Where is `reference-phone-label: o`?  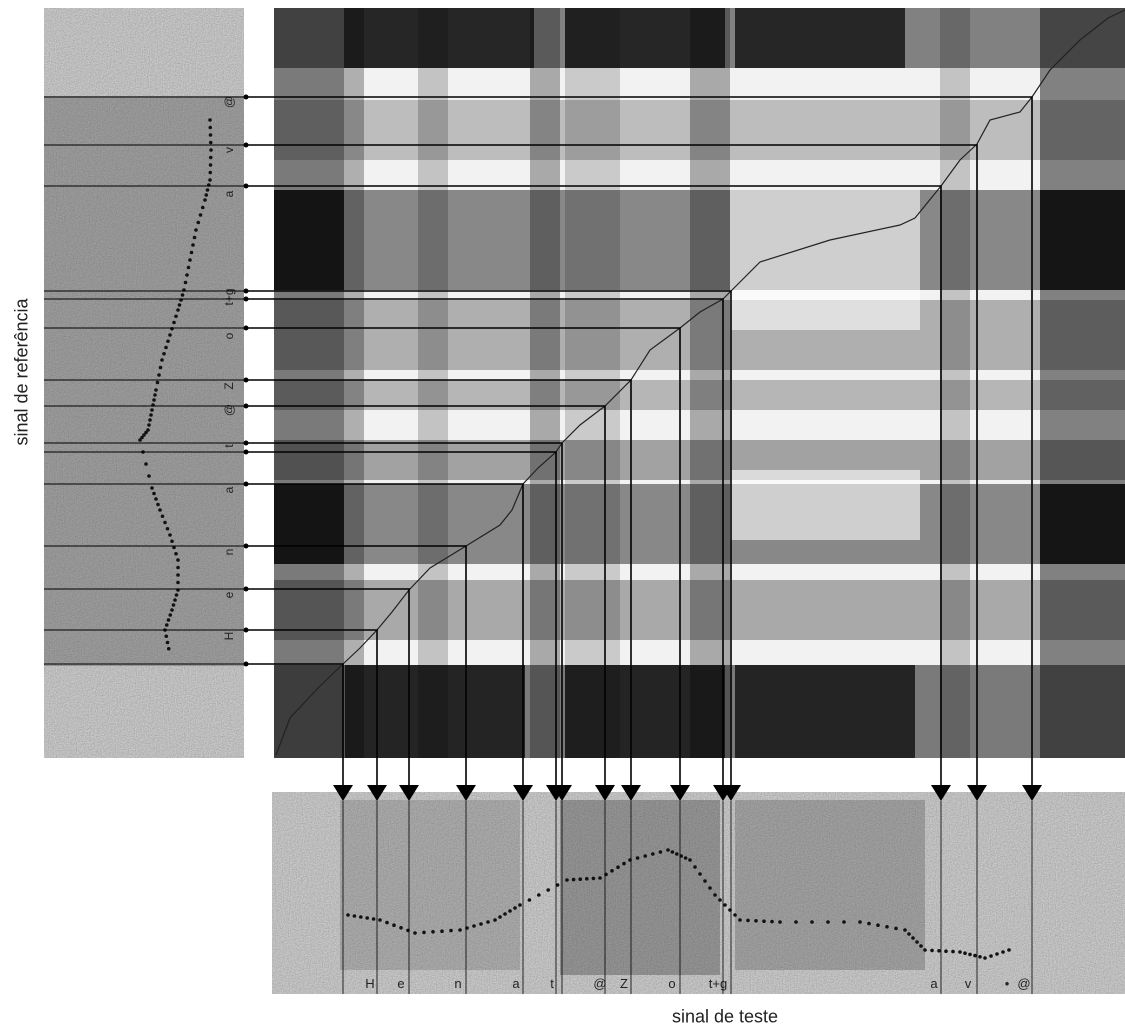
reference-phone-label: o is located at coordinates (229, 335).